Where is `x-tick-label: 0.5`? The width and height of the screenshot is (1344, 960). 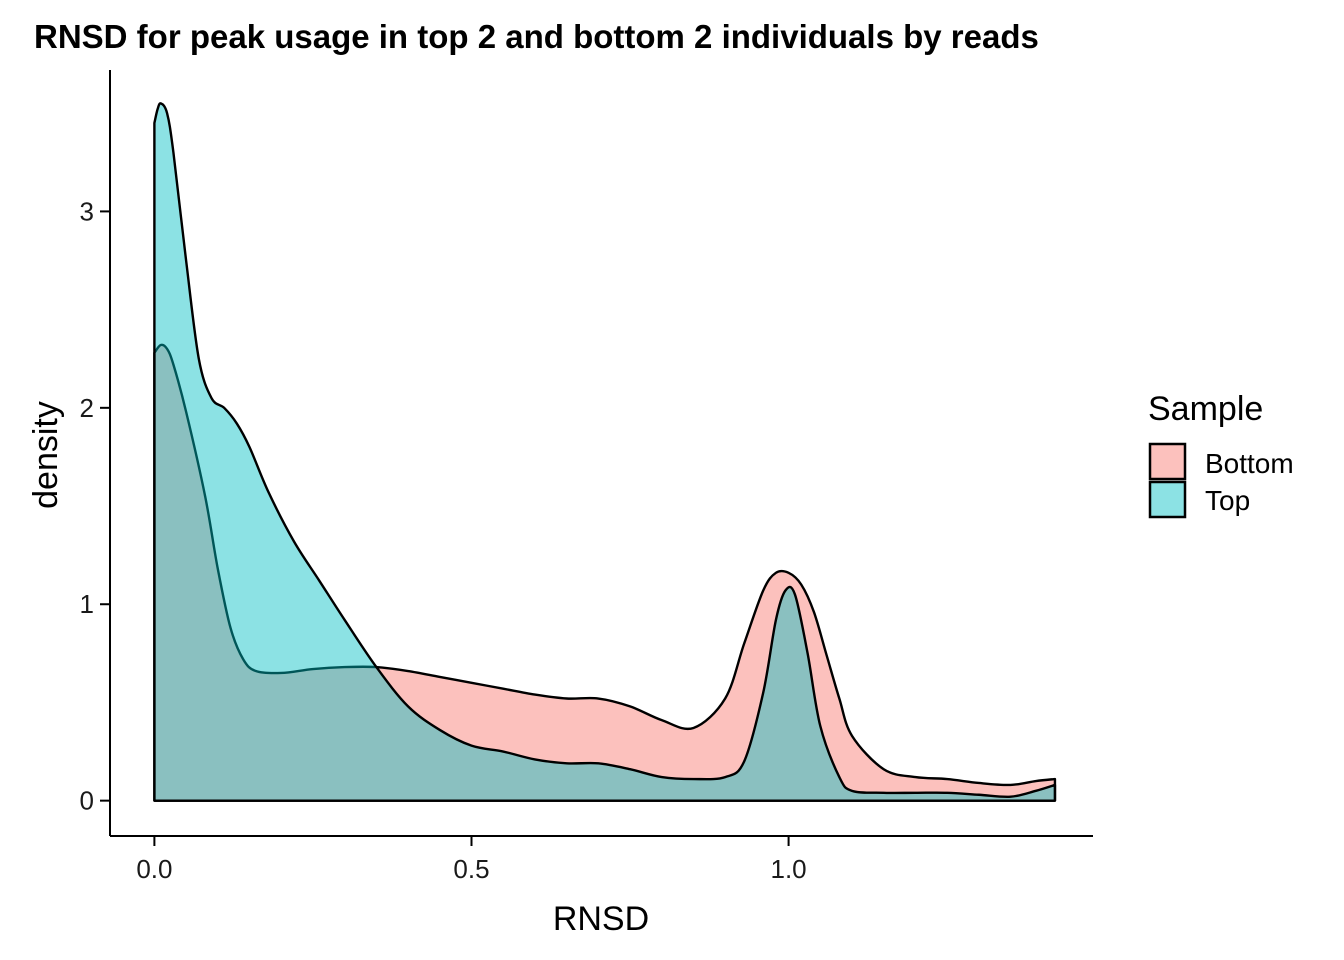
x-tick-label: 0.5 is located at coordinates (471, 869).